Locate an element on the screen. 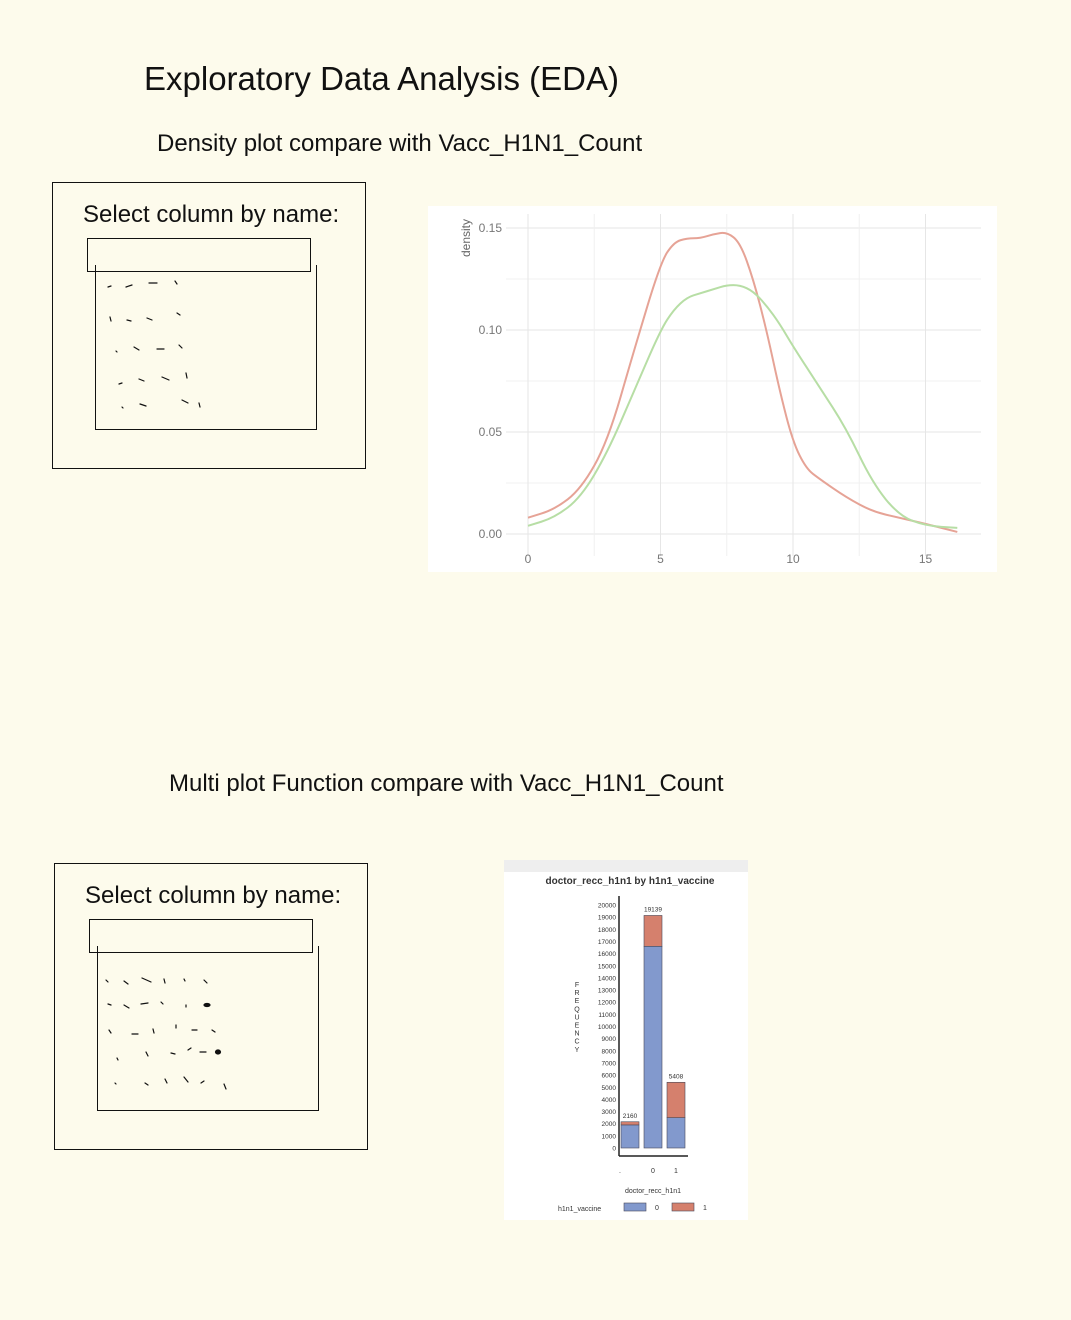  bar-y-tick-label: 13000 is located at coordinates (607, 991).